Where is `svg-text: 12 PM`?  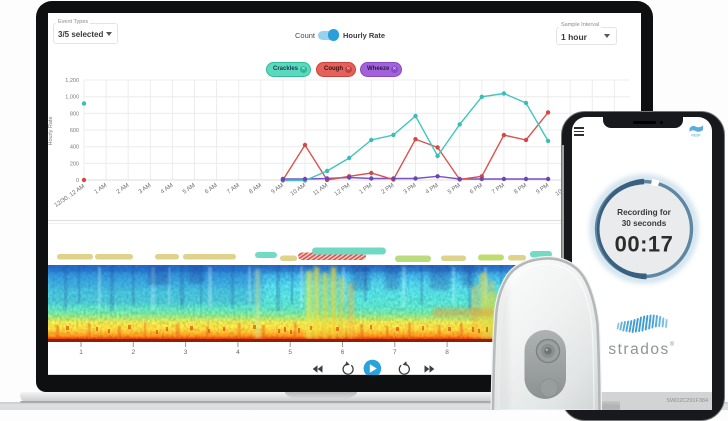
svg-text: 12 PM is located at coordinates (343, 190).